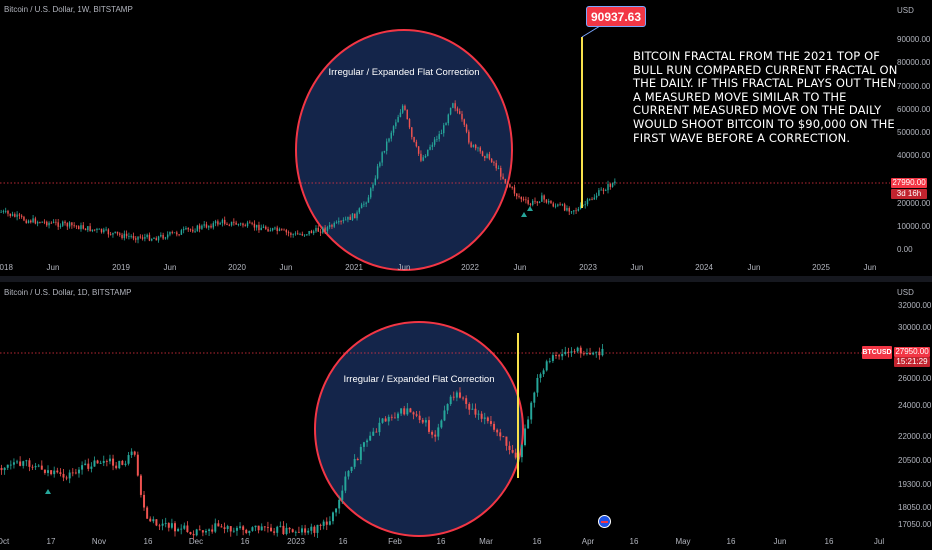 This screenshot has height=550, width=932. What do you see at coordinates (616, 16) in the screenshot?
I see `target-price-callout: 90937.63` at bounding box center [616, 16].